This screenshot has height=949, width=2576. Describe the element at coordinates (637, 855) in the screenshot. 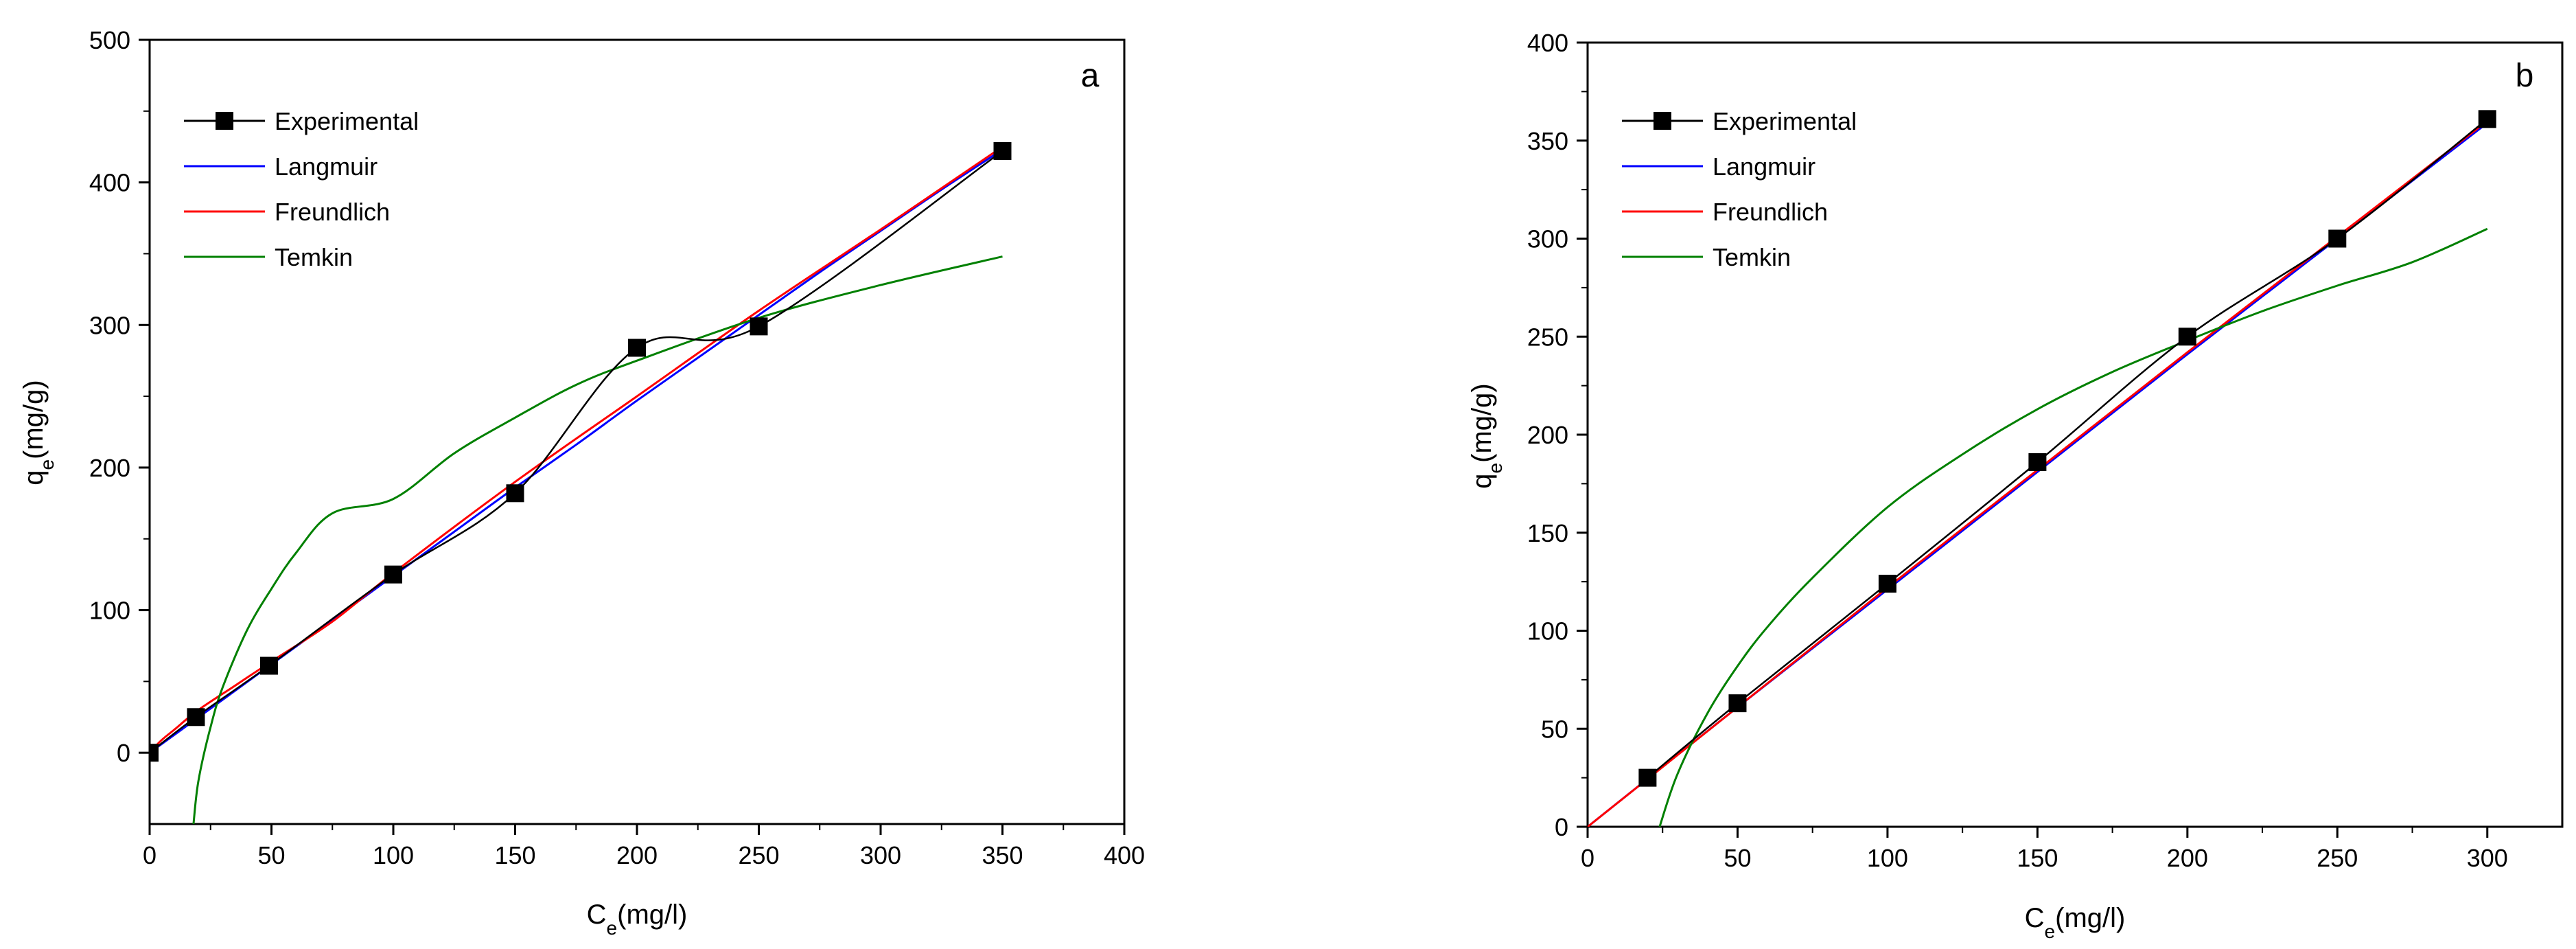

I see `x-tick-label-a-200: 200` at that location.